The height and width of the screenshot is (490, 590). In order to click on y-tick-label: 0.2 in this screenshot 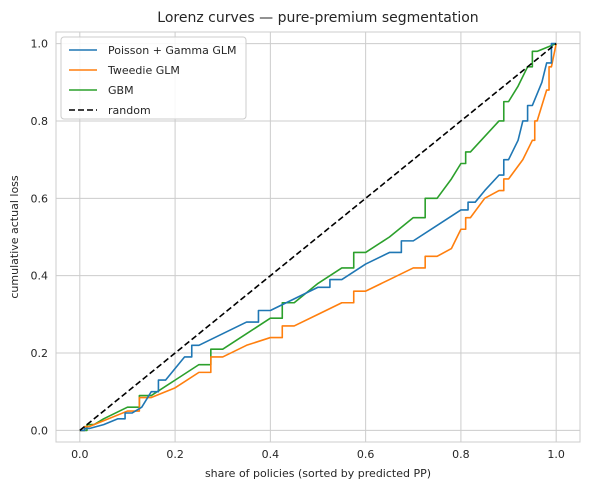, I will do `click(40, 353)`.